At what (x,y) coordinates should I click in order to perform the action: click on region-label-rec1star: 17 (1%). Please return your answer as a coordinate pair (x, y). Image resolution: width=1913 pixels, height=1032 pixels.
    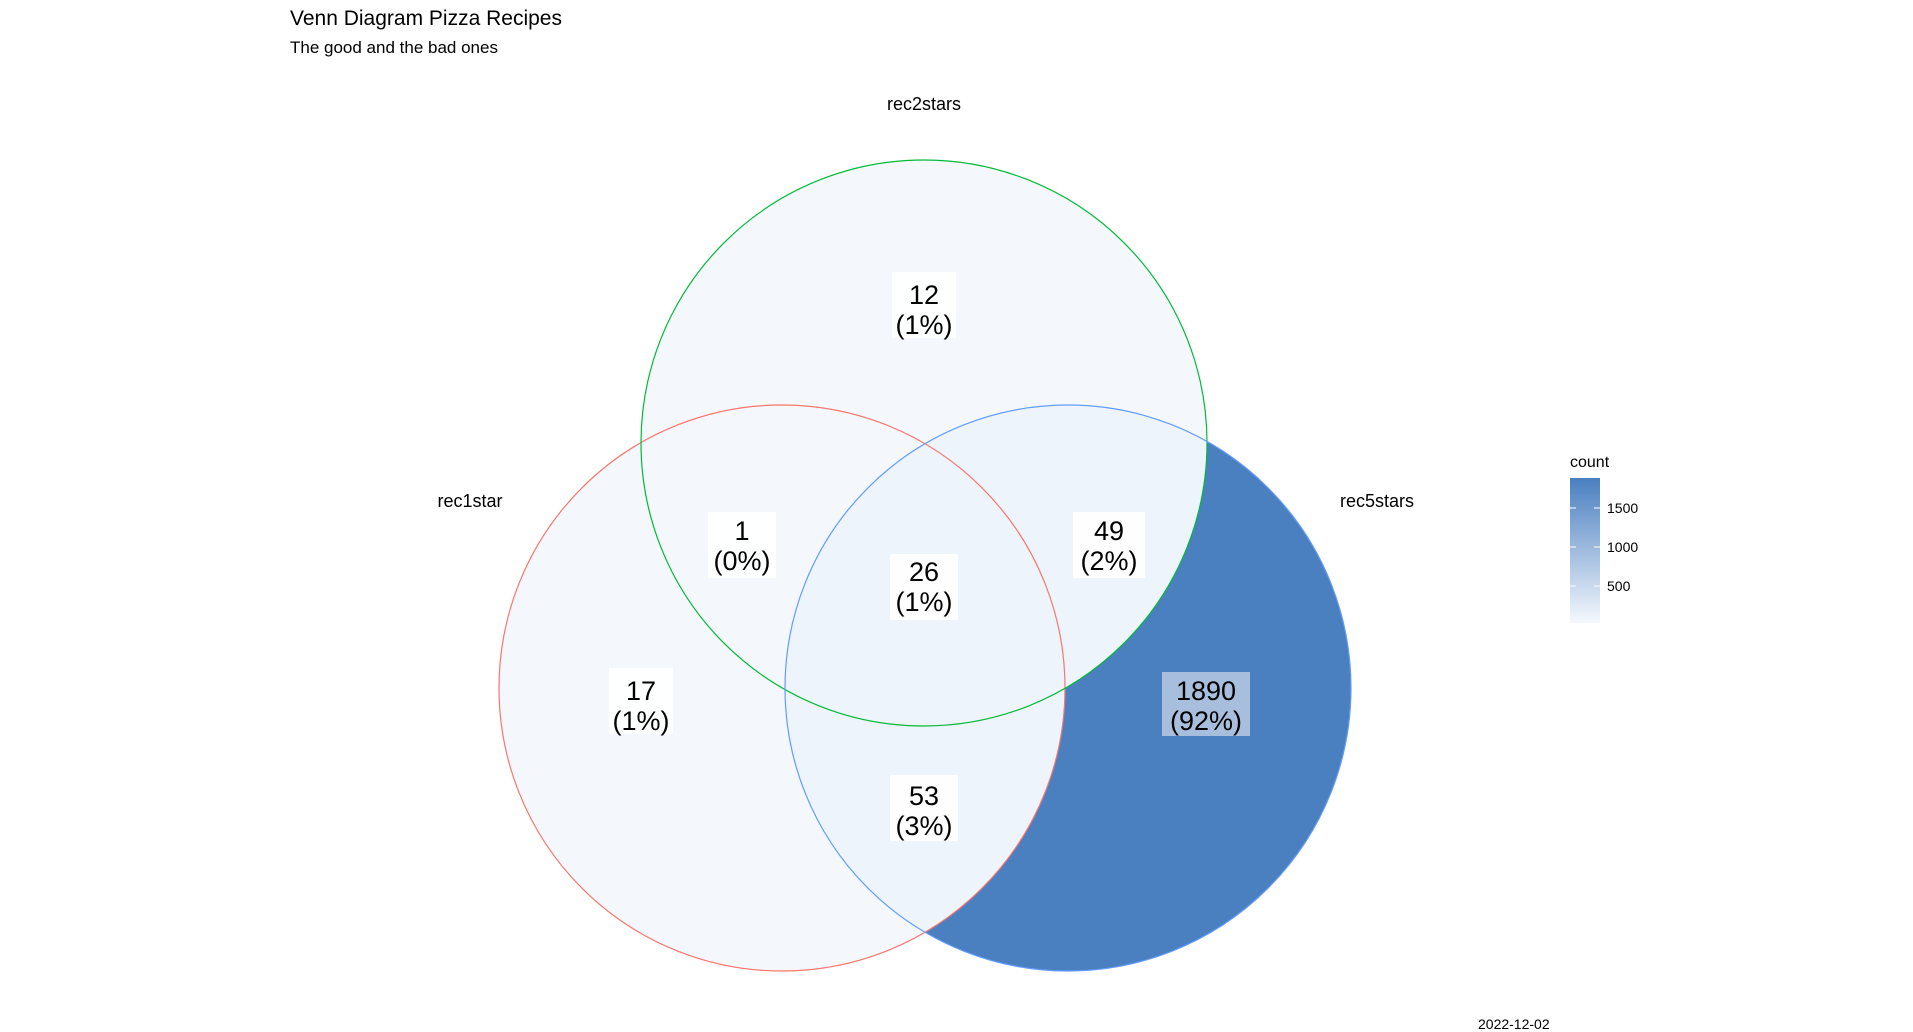
    Looking at the image, I should click on (641, 702).